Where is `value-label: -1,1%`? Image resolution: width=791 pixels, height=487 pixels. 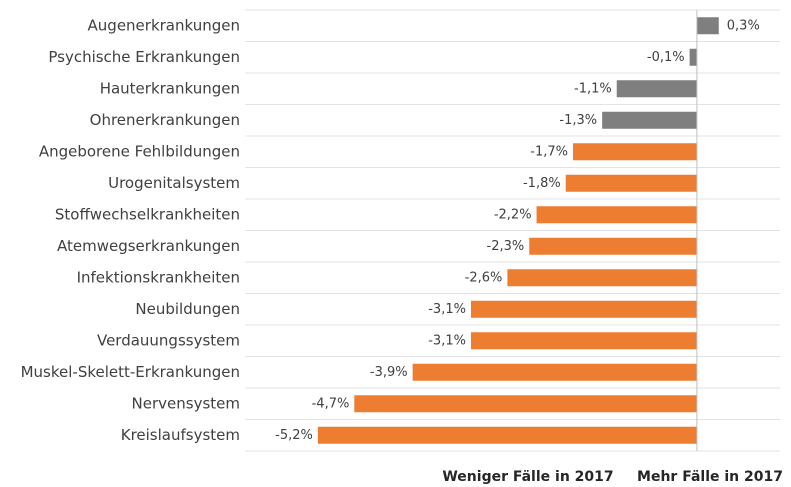 value-label: -1,1% is located at coordinates (593, 88).